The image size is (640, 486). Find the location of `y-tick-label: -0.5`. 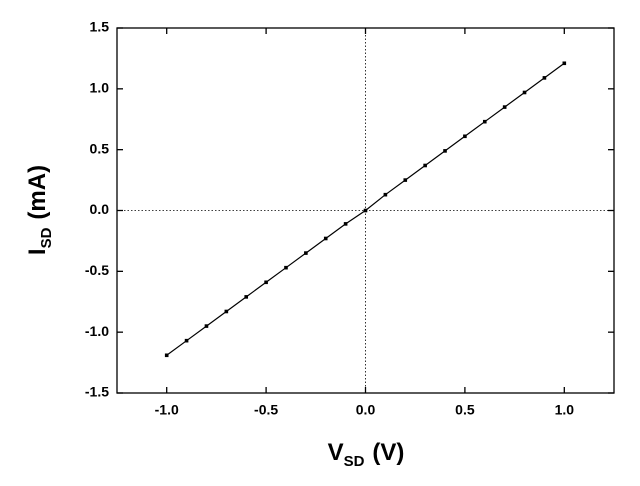

y-tick-label: -0.5 is located at coordinates (97, 270).